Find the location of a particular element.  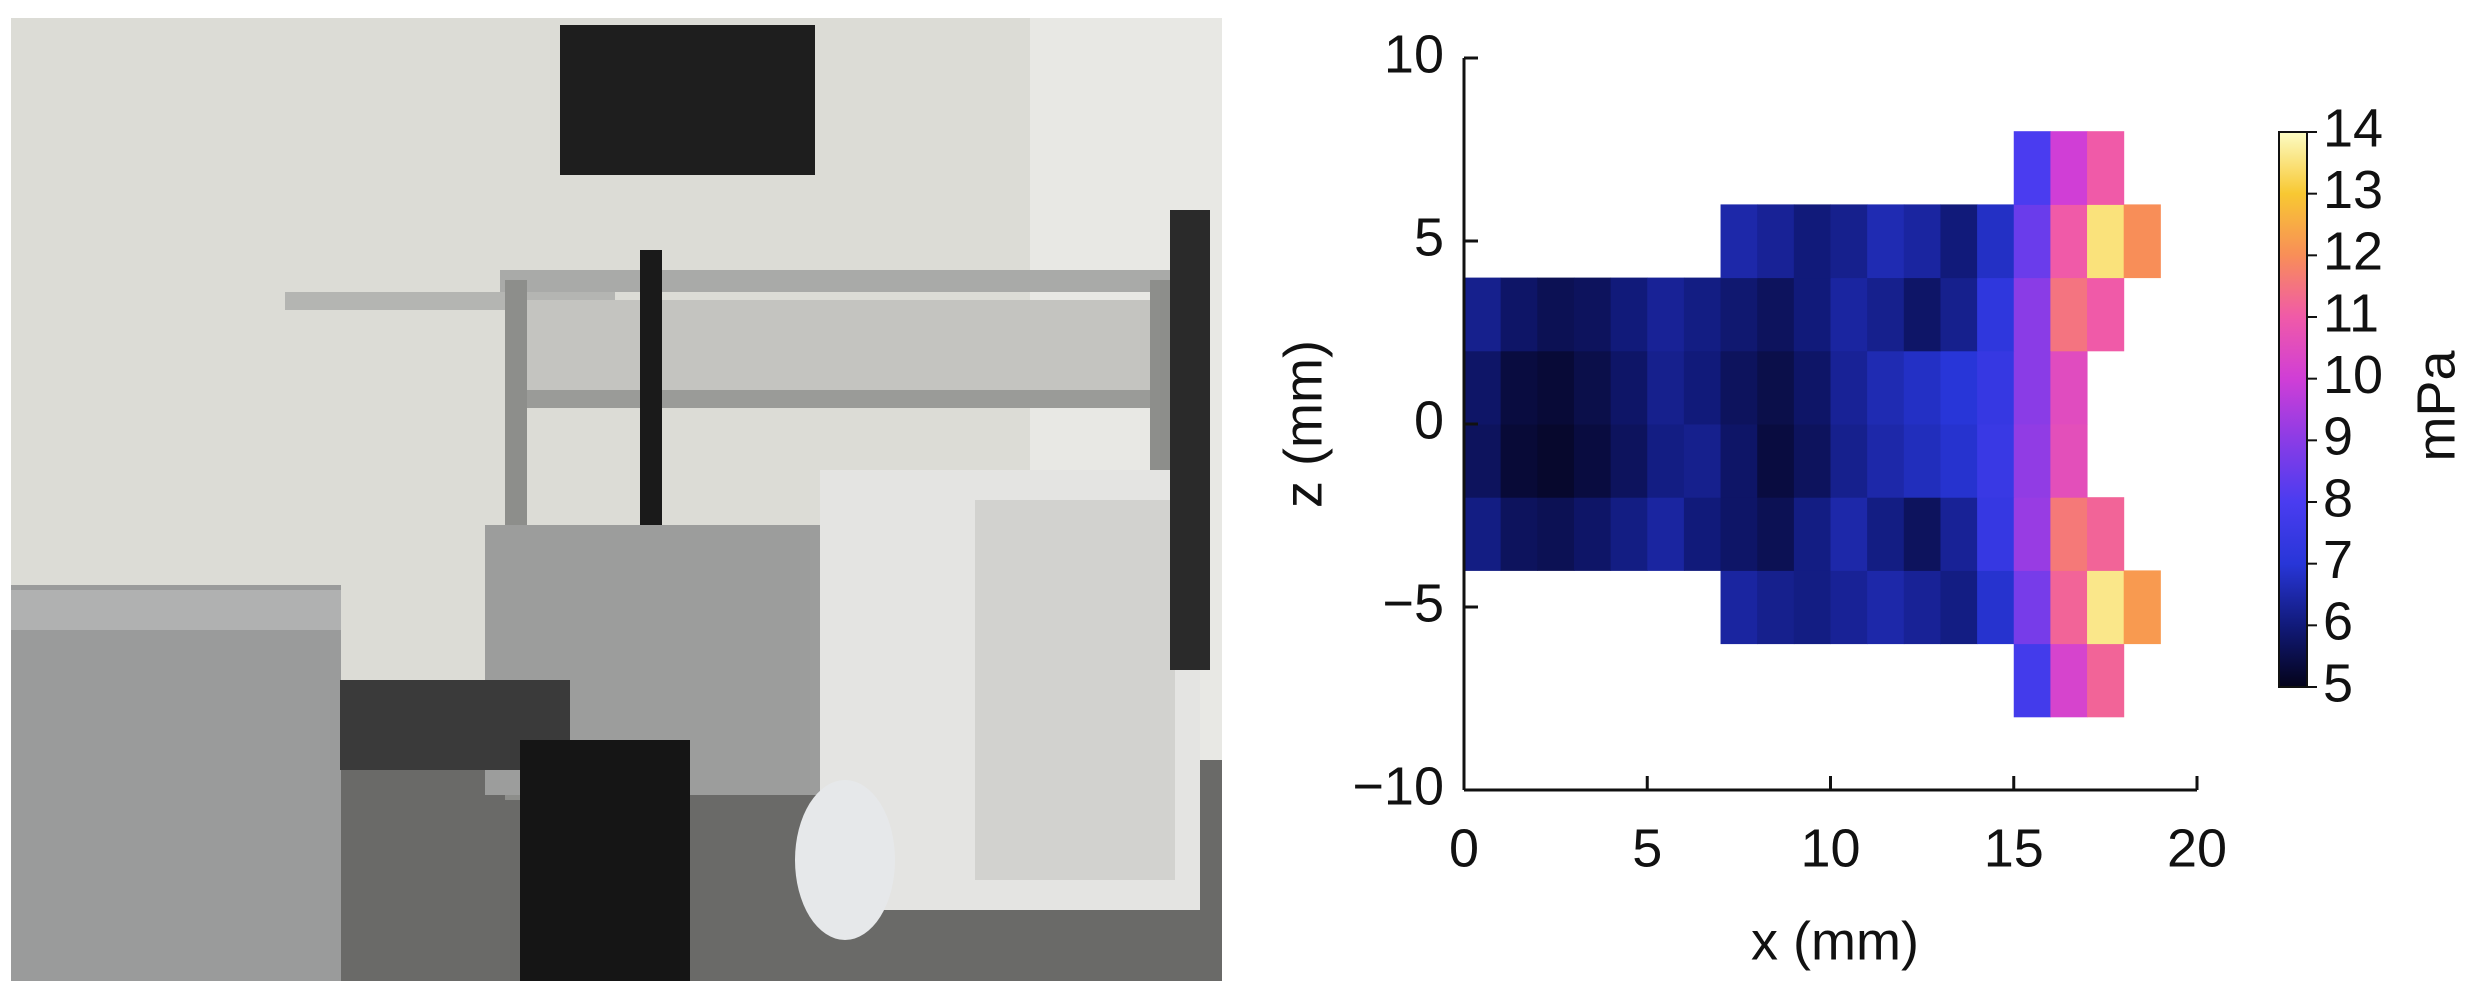

y-tick-label: 0 is located at coordinates (1429, 420).